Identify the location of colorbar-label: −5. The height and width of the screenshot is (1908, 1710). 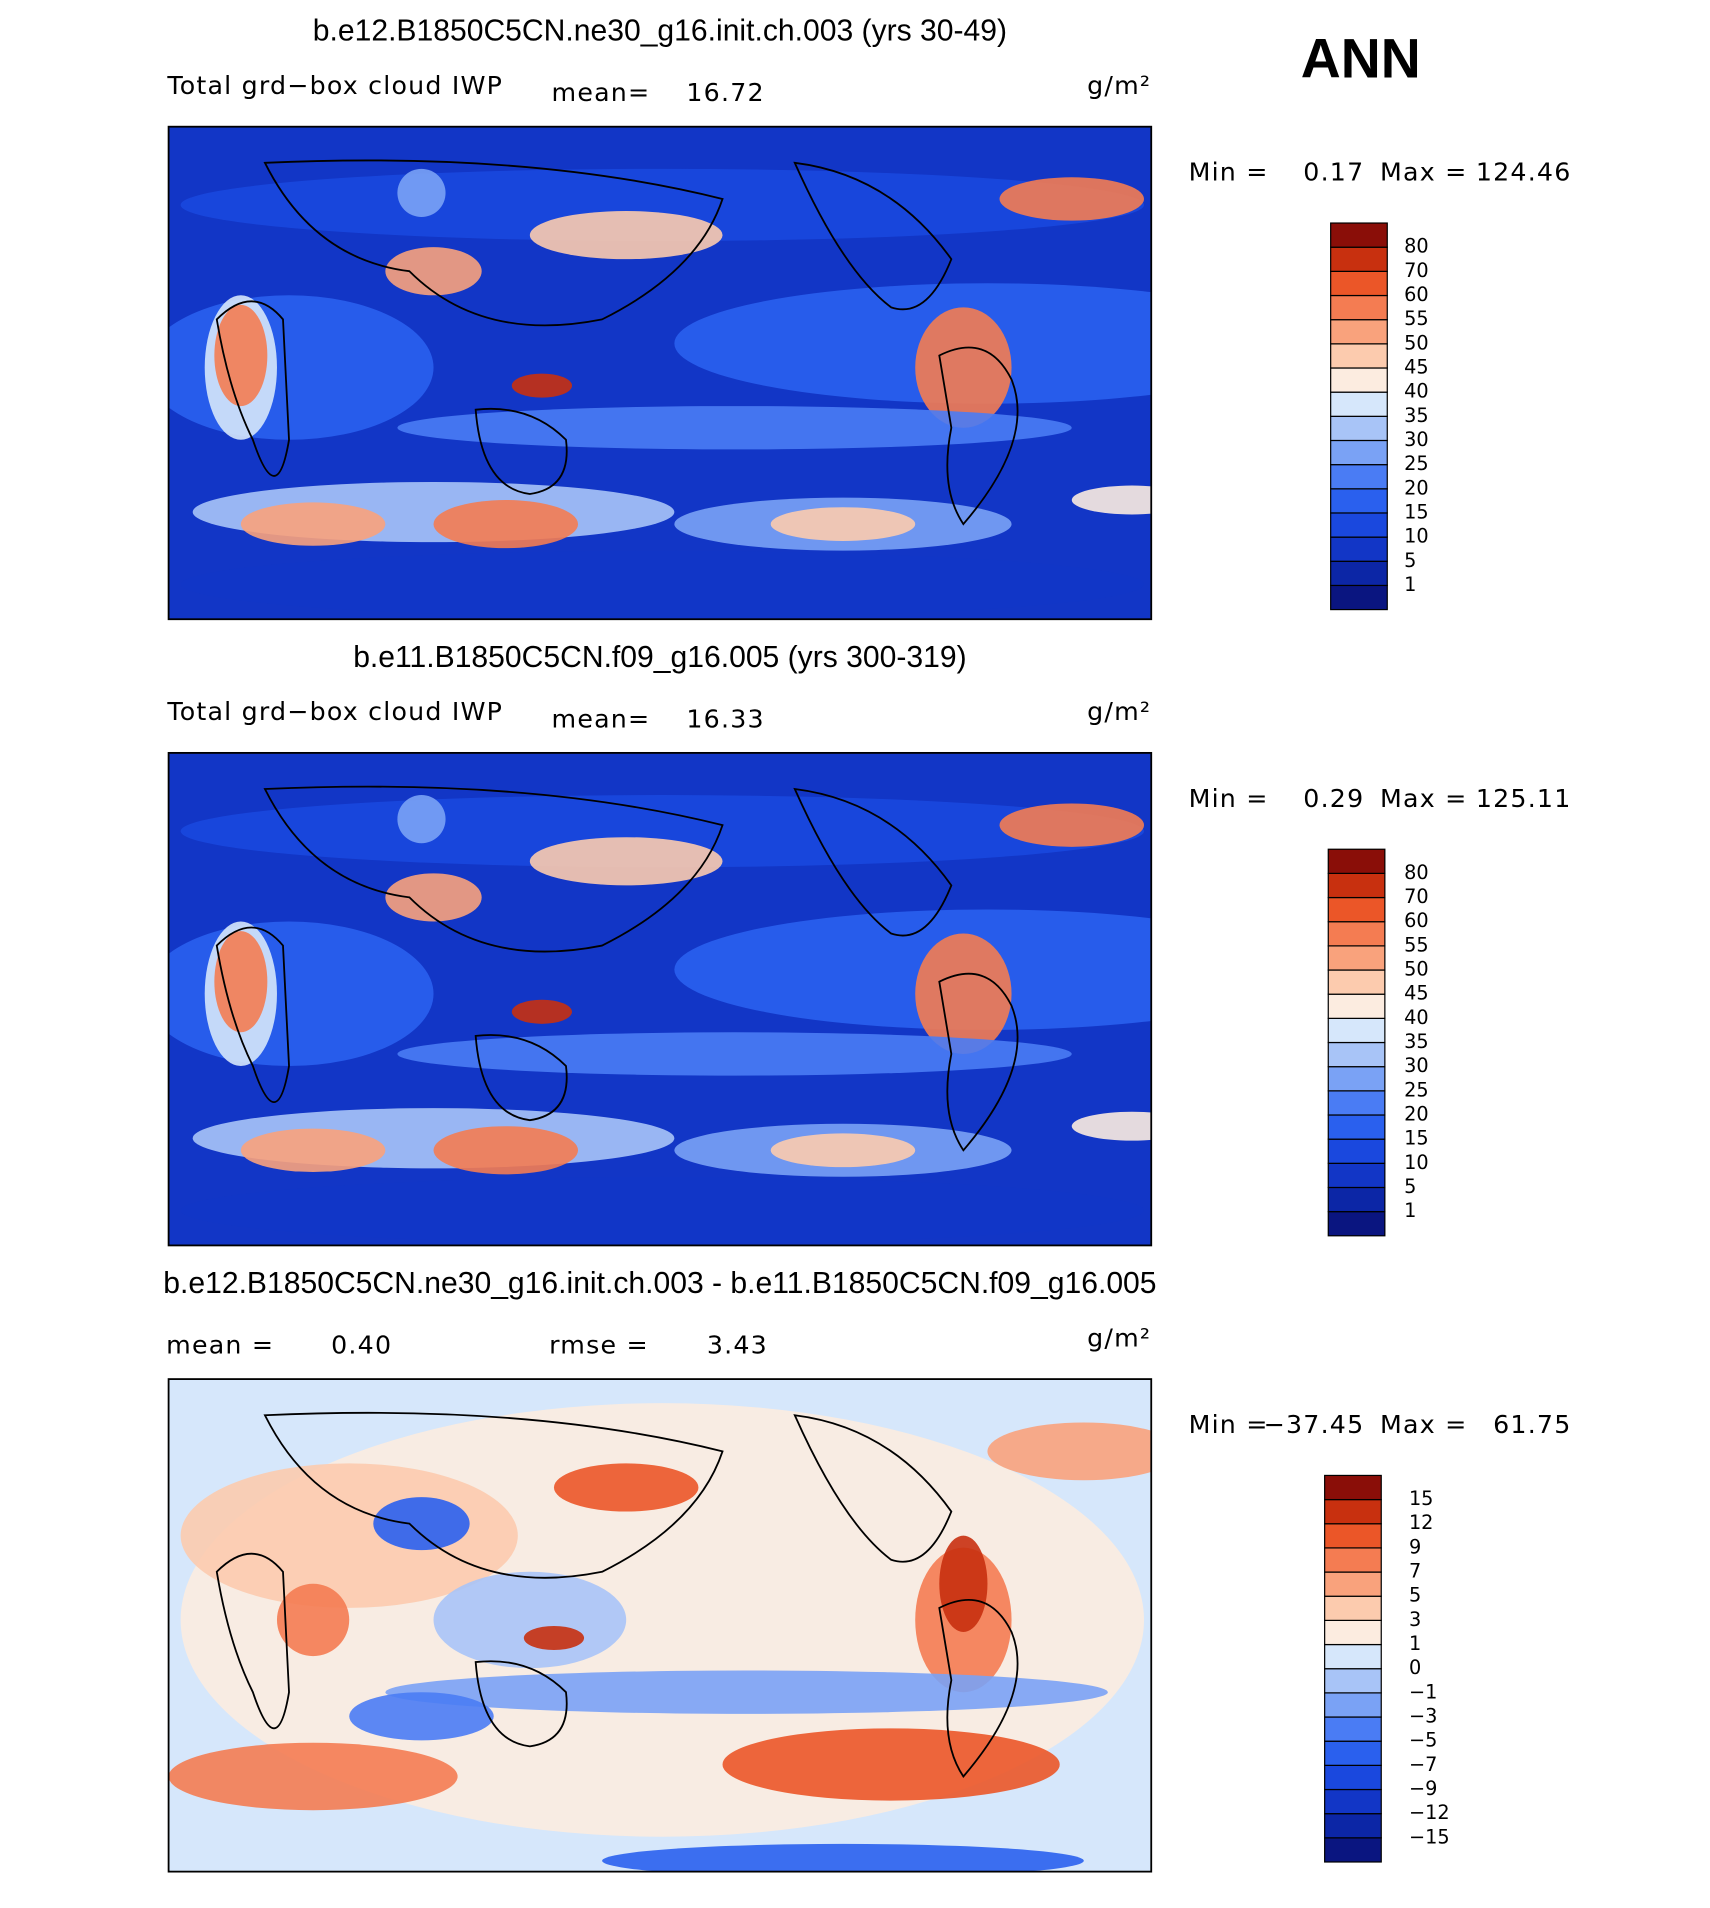
(1423, 1740).